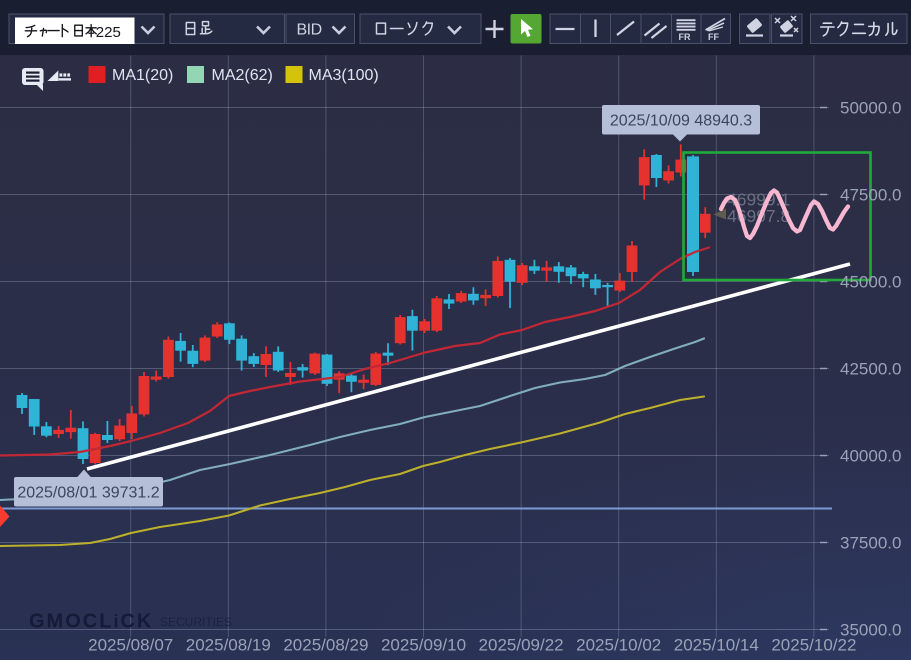 This screenshot has width=911, height=660. What do you see at coordinates (325, 645) in the screenshot?
I see `svg-text: 2025/08/29` at bounding box center [325, 645].